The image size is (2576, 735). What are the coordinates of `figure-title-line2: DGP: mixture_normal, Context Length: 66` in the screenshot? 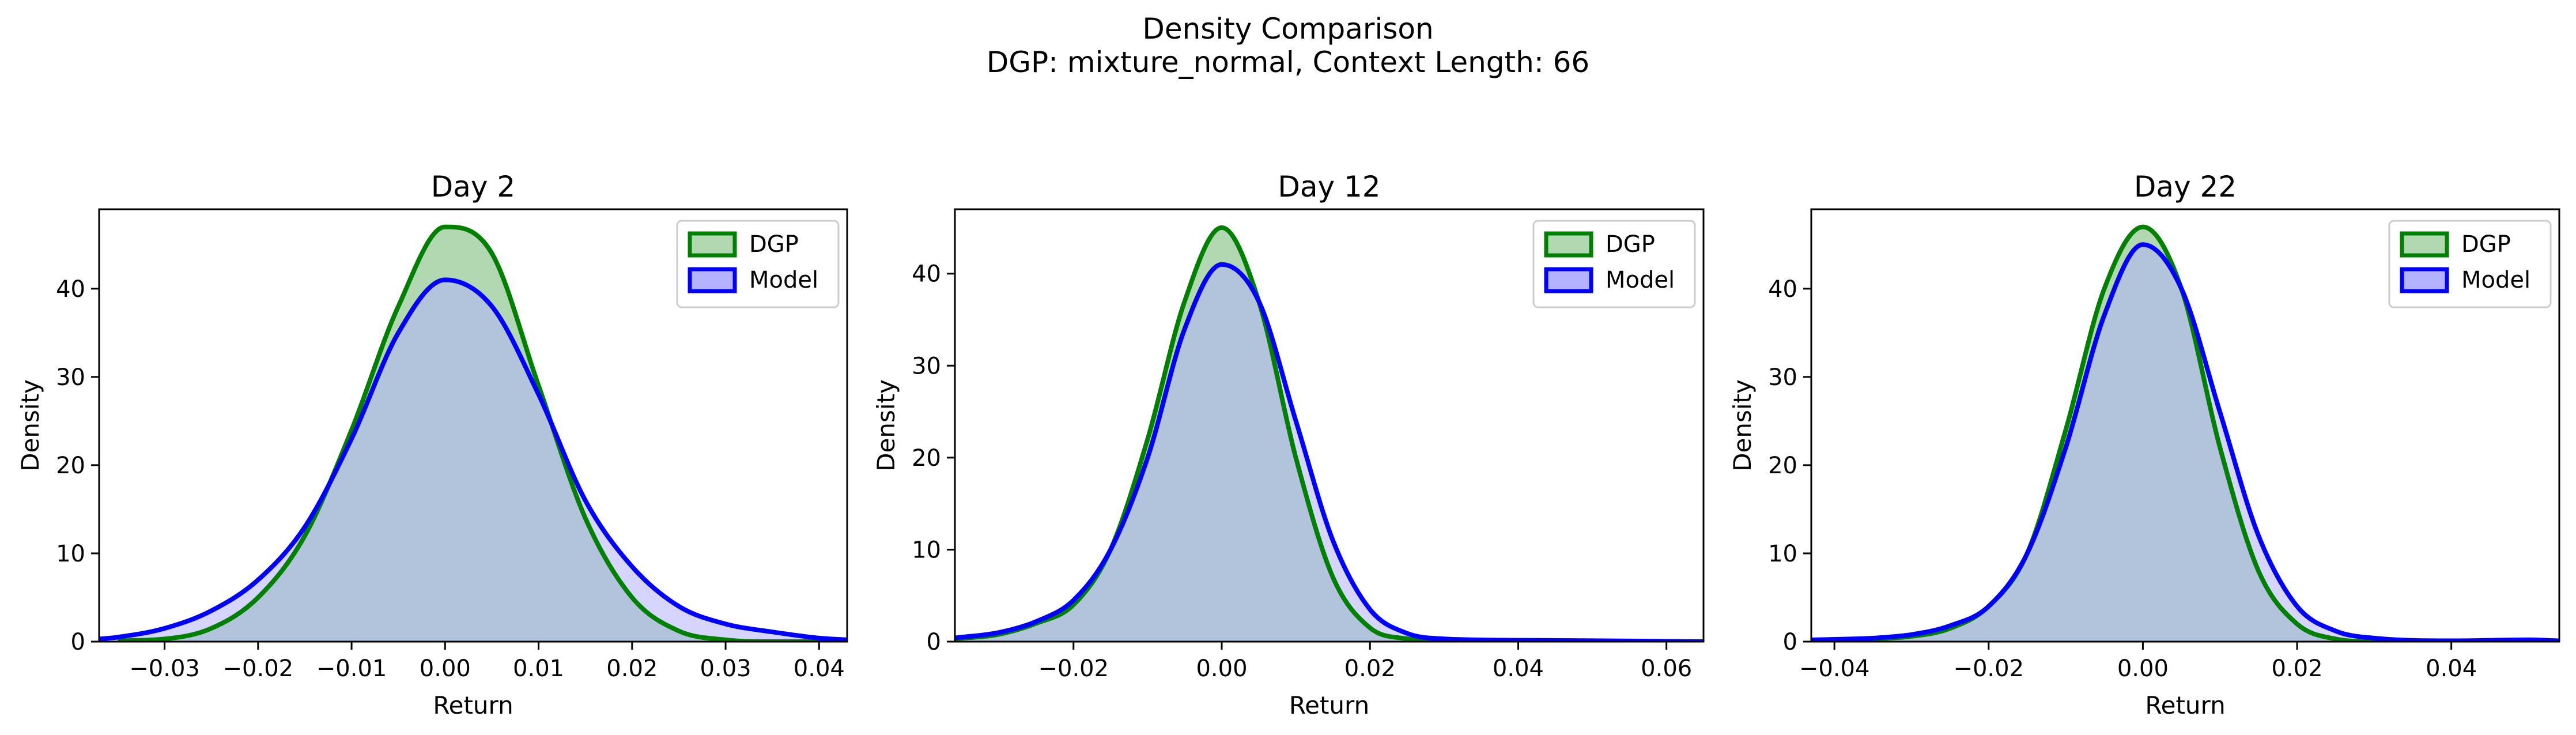 It's located at (1288, 62).